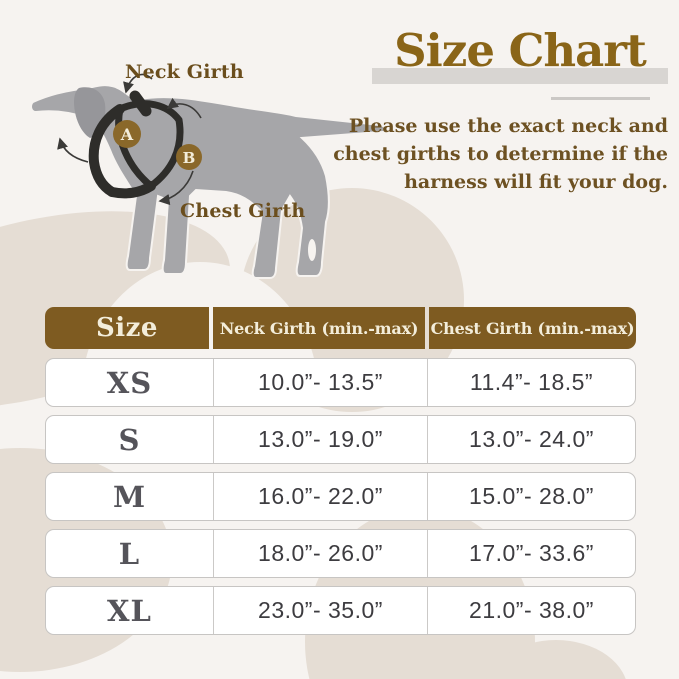 The width and height of the screenshot is (679, 679). I want to click on badge-b: B, so click(189, 157).